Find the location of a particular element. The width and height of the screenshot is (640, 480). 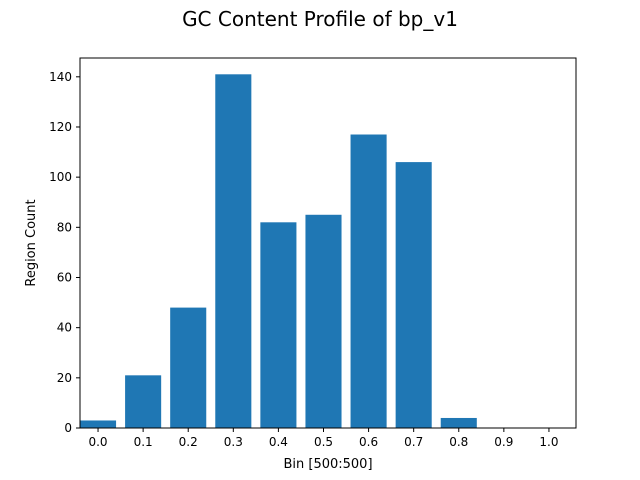

x-tick-label: 0.2 is located at coordinates (188, 442).